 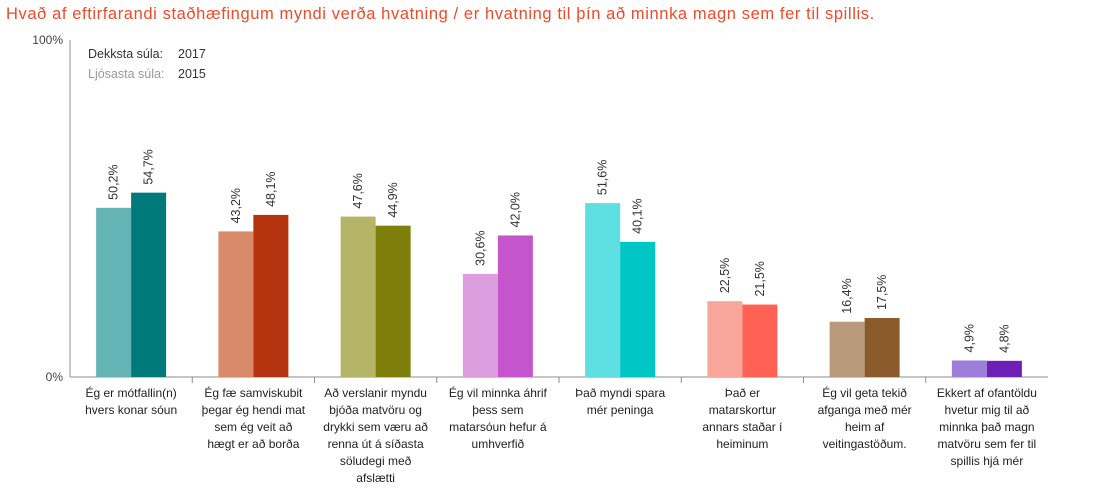 What do you see at coordinates (498, 392) in the screenshot?
I see `category-label-4-line-1: Ég vil minnka áhrif` at bounding box center [498, 392].